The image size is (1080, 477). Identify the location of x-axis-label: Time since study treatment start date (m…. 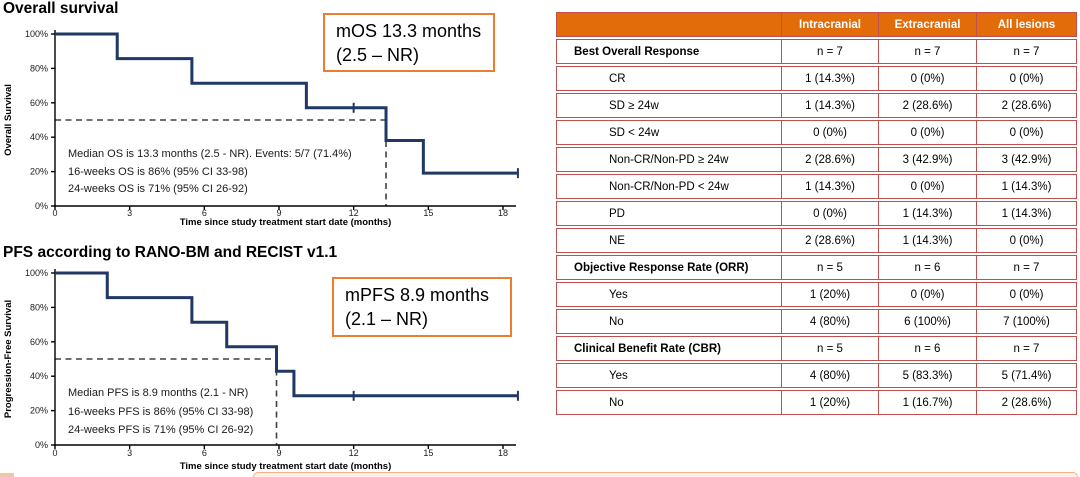
(286, 466).